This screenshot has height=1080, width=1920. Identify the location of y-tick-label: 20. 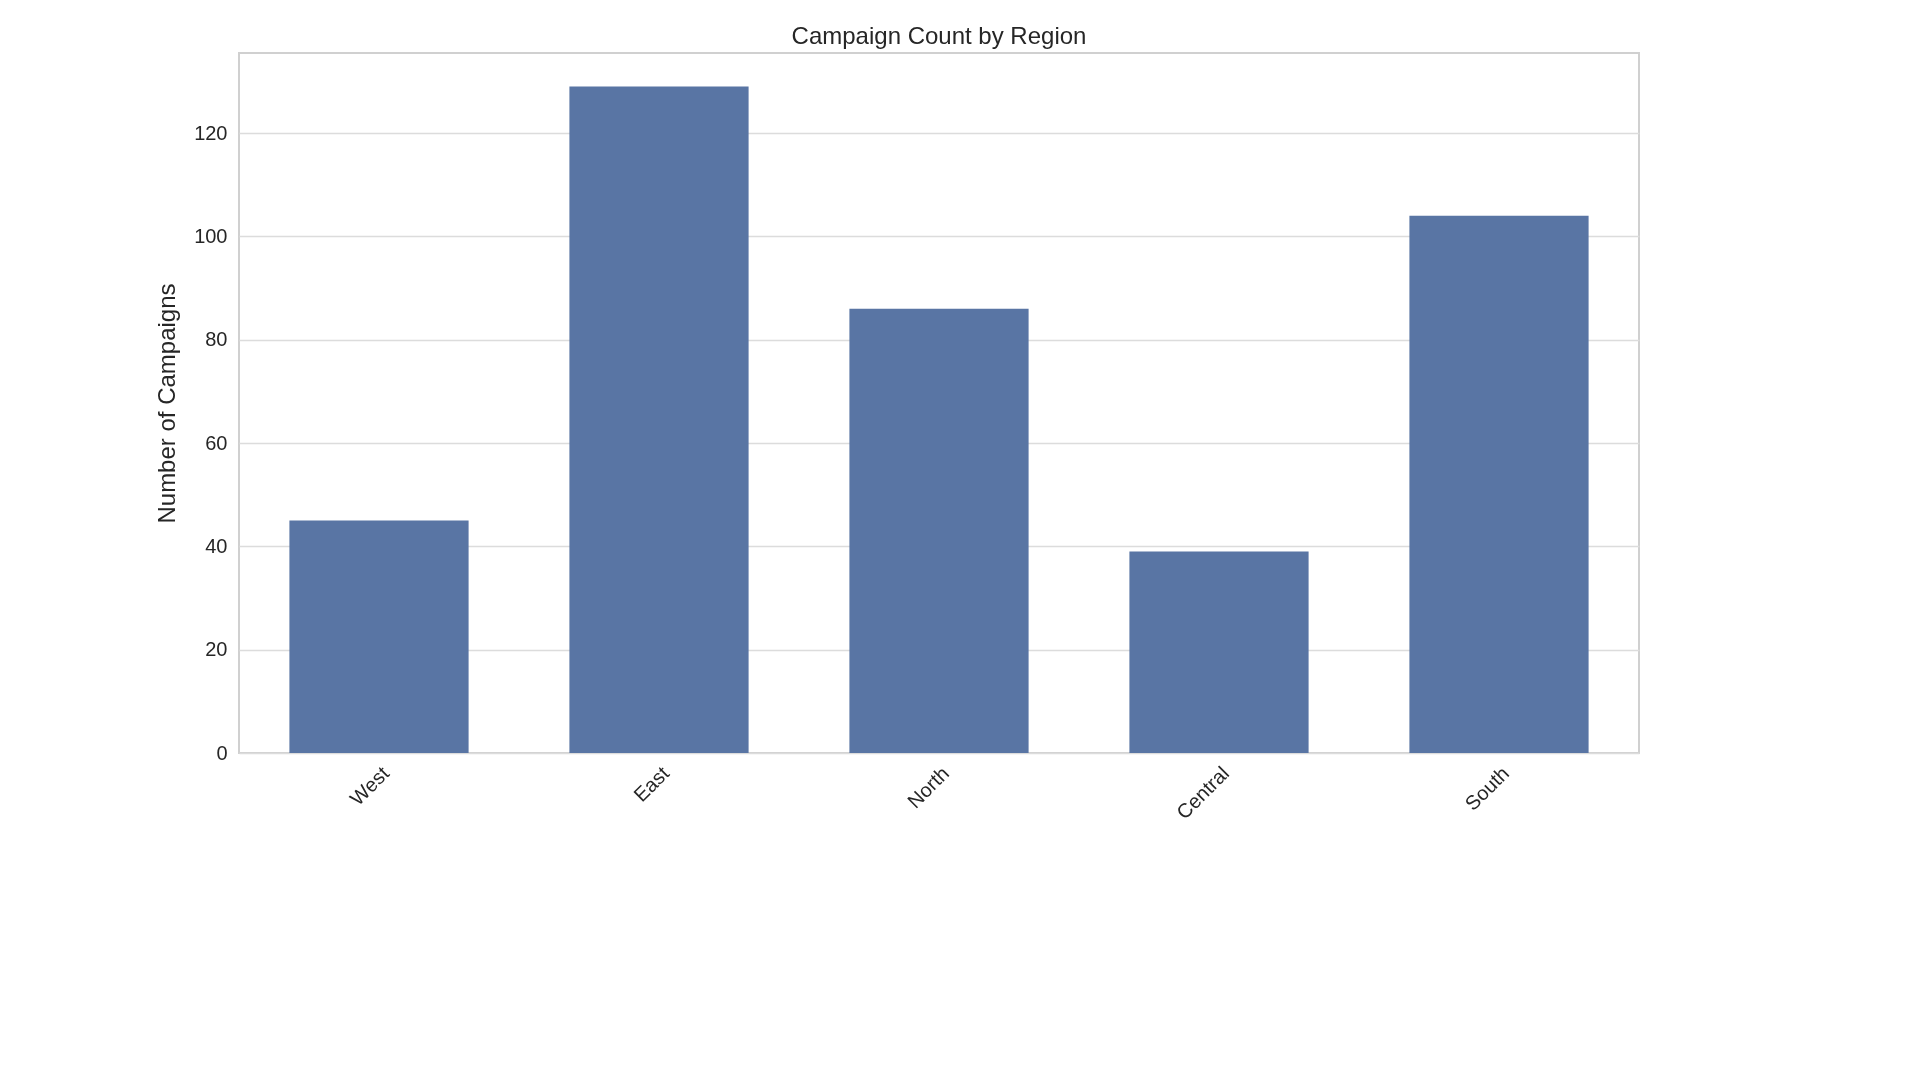
(216, 649).